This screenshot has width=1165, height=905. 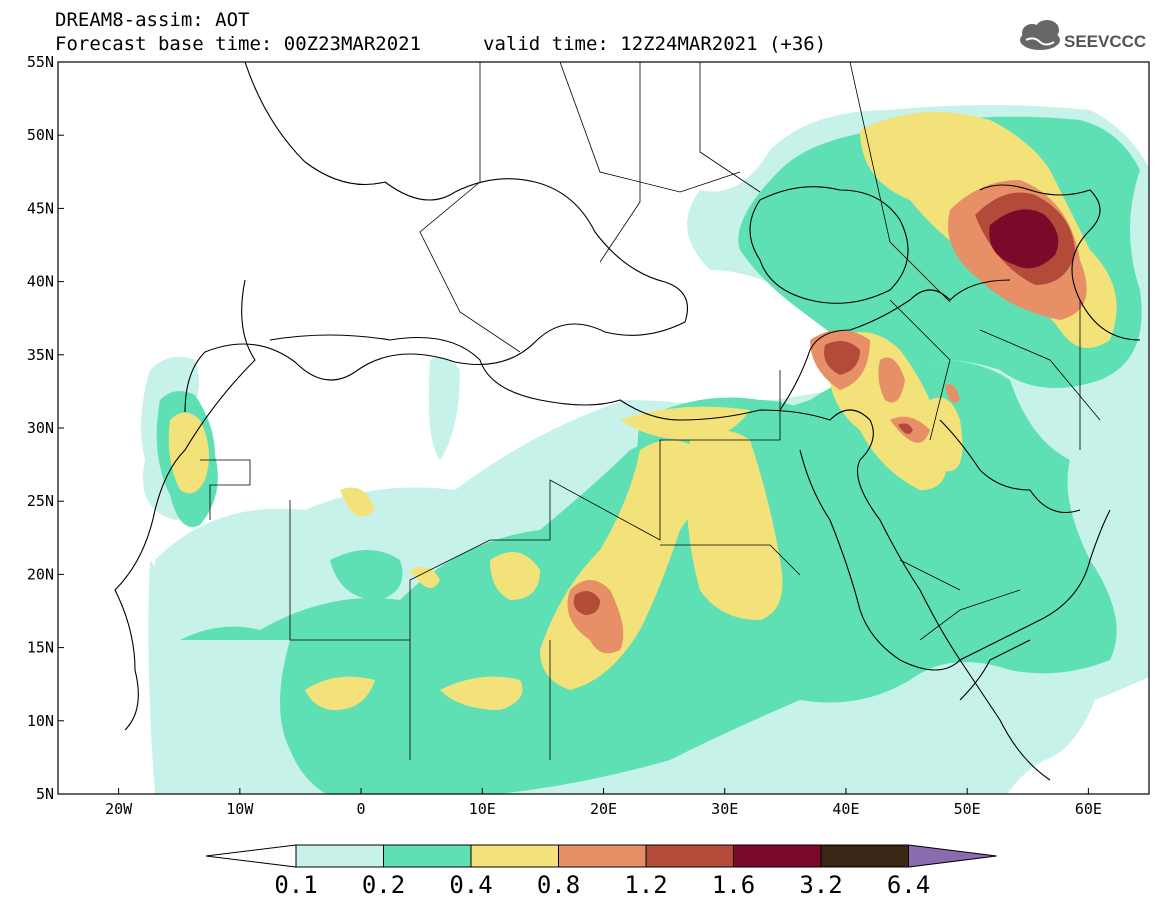 I want to click on colorbar-right-arrow, so click(x=952, y=856).